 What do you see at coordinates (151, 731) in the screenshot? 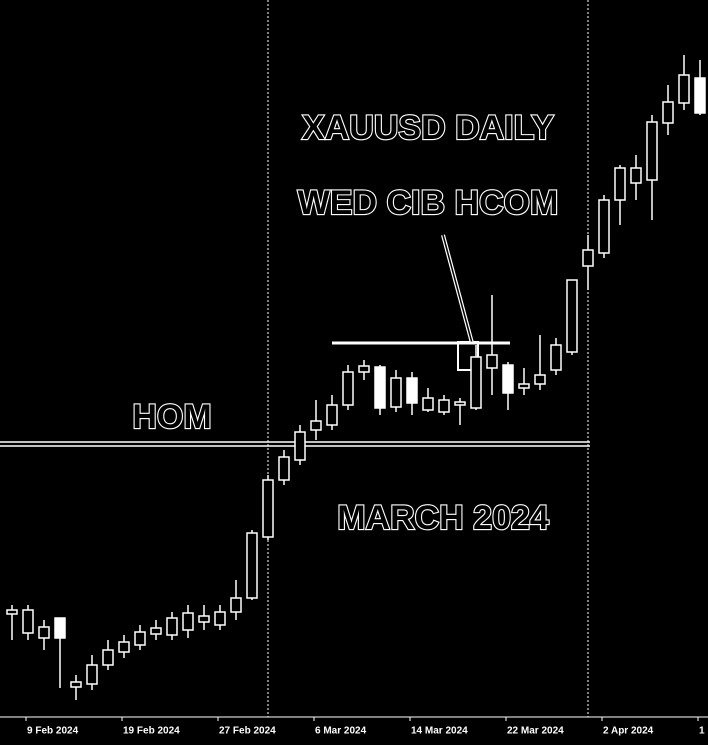
I see `x-tick-label: 19 Feb 2024` at bounding box center [151, 731].